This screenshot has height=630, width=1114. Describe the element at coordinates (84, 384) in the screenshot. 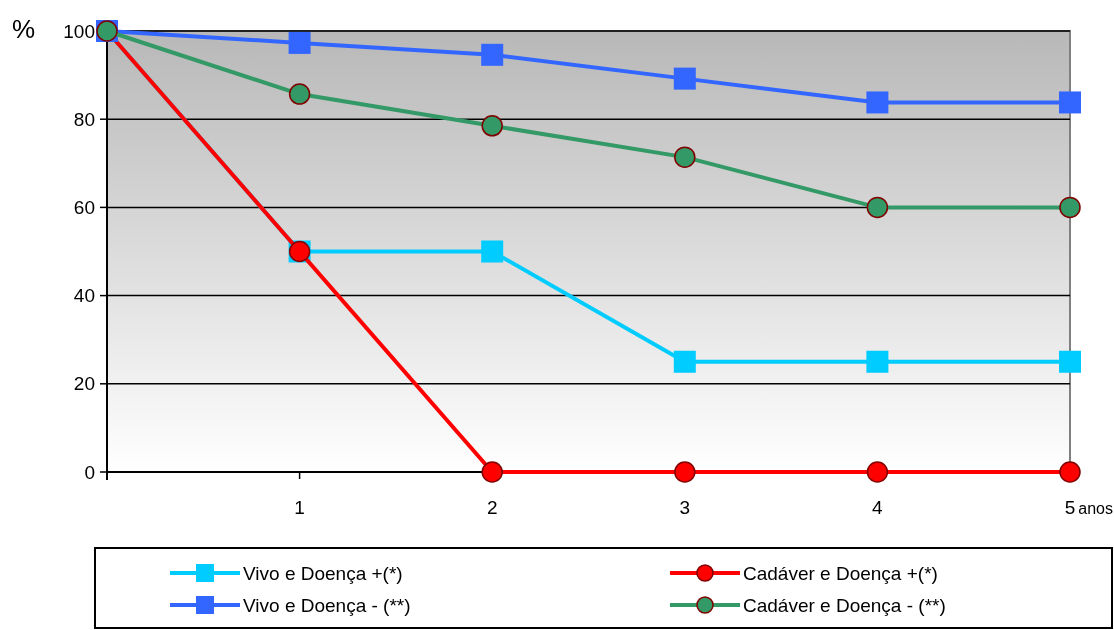

I see `y-tick-label: 20` at that location.